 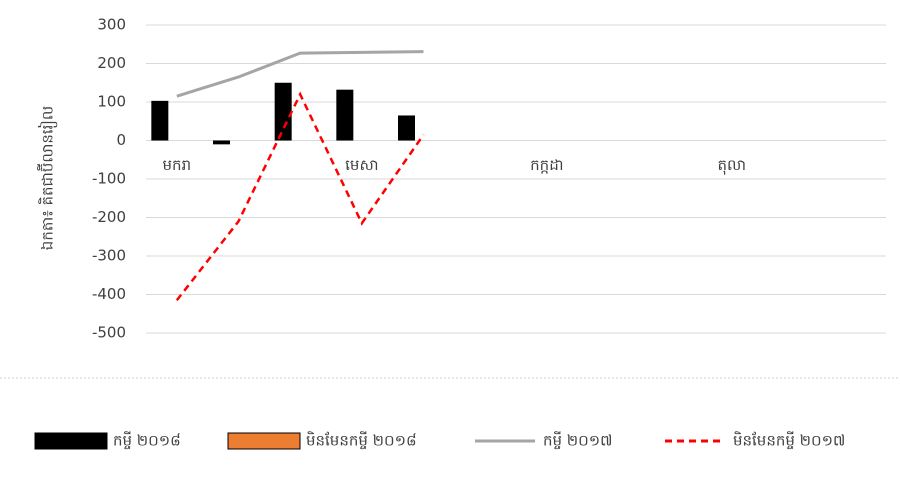 What do you see at coordinates (361, 165) in the screenshot?
I see `x-tick-label: មេសា` at bounding box center [361, 165].